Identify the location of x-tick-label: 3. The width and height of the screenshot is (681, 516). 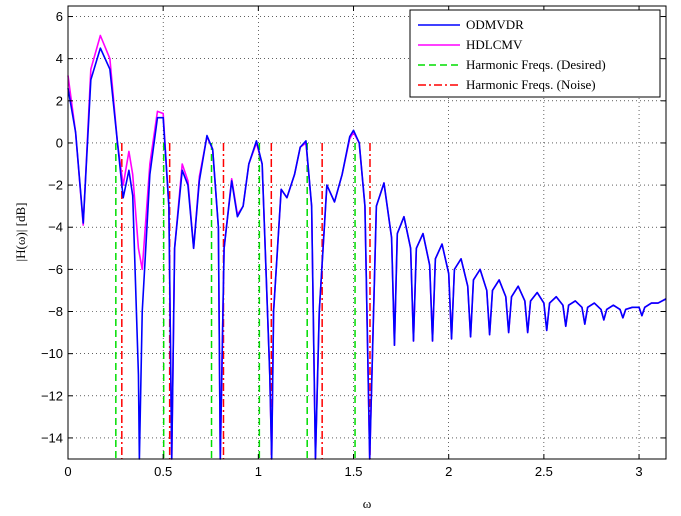
(638, 471).